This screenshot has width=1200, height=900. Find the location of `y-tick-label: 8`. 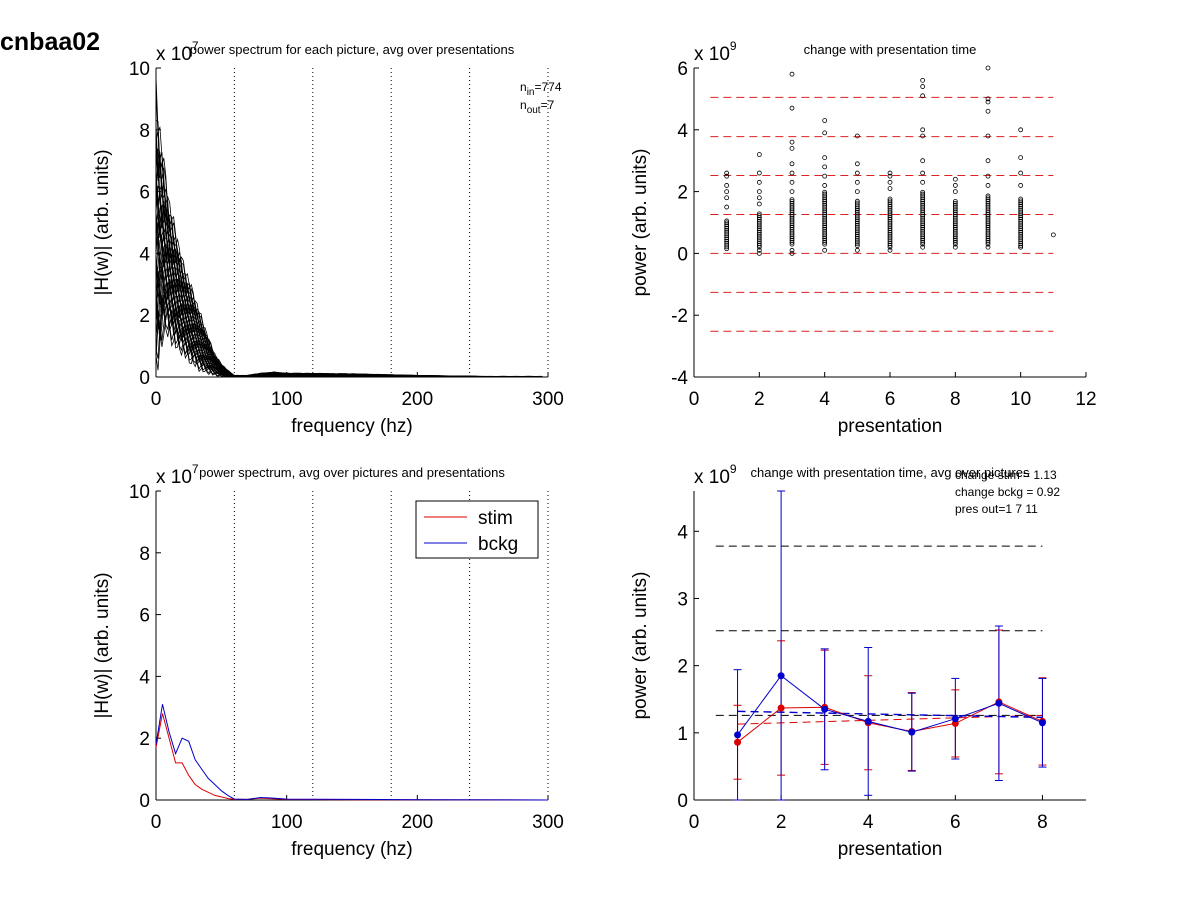

y-tick-label: 8 is located at coordinates (144, 554).